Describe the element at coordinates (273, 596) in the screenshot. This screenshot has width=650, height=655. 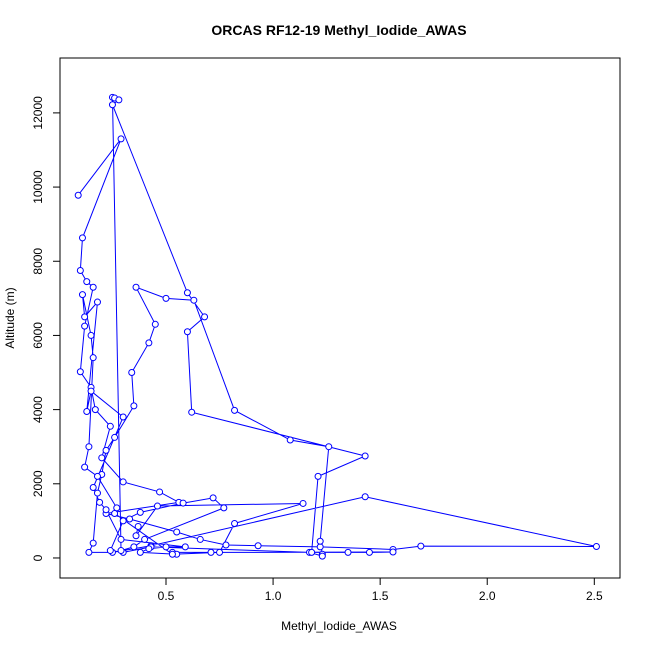
I see `x-tick-label: 1.0` at that location.